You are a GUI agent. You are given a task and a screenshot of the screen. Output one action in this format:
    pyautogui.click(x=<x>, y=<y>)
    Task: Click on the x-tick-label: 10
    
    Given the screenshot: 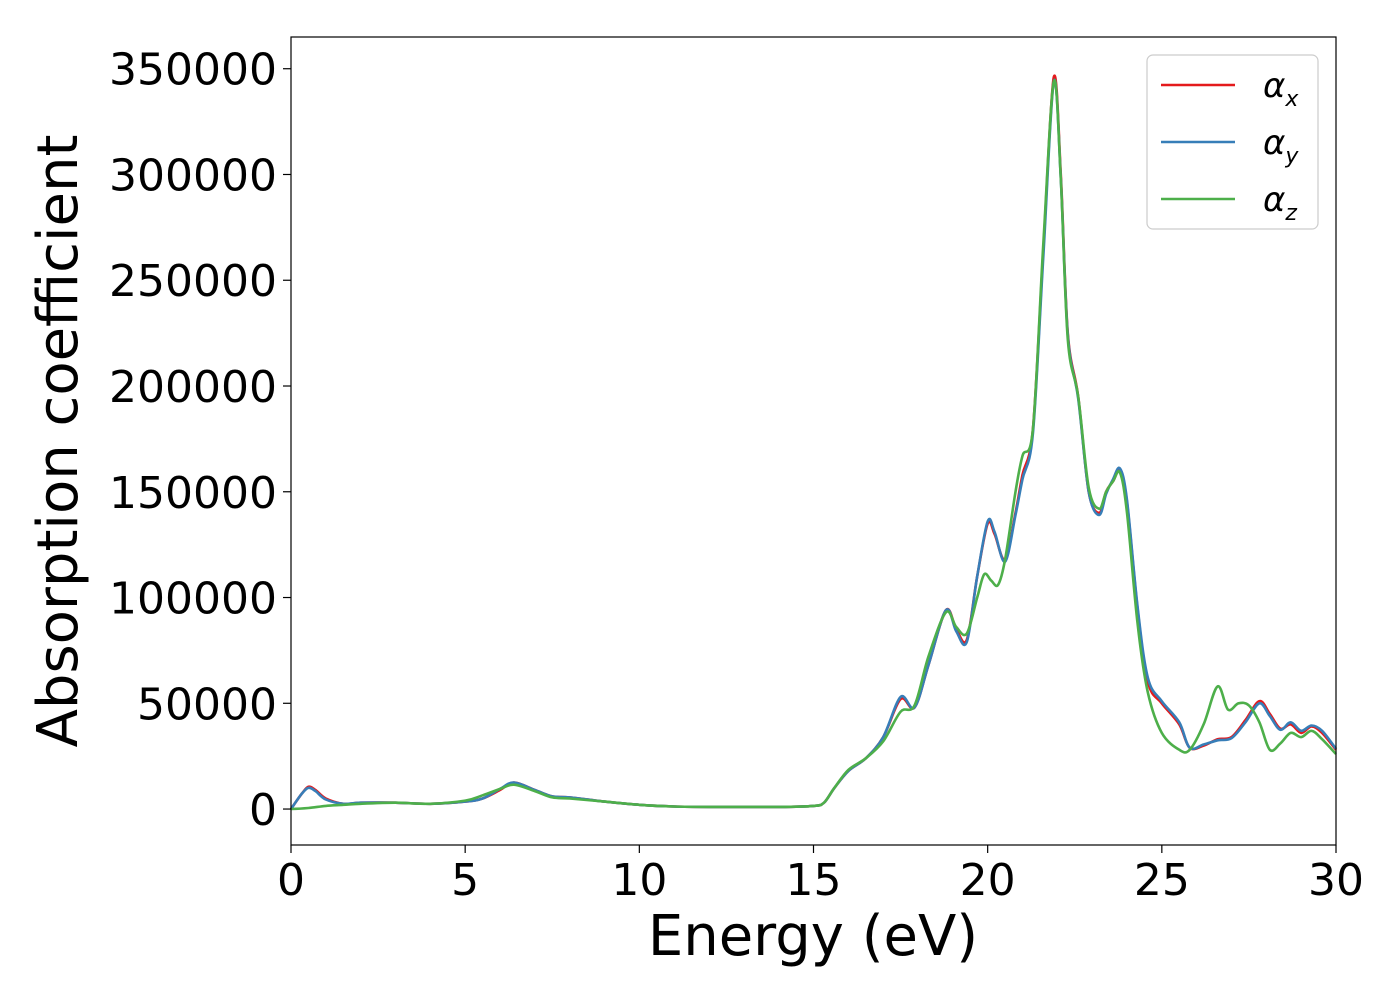 What is the action you would take?
    pyautogui.click(x=639, y=880)
    